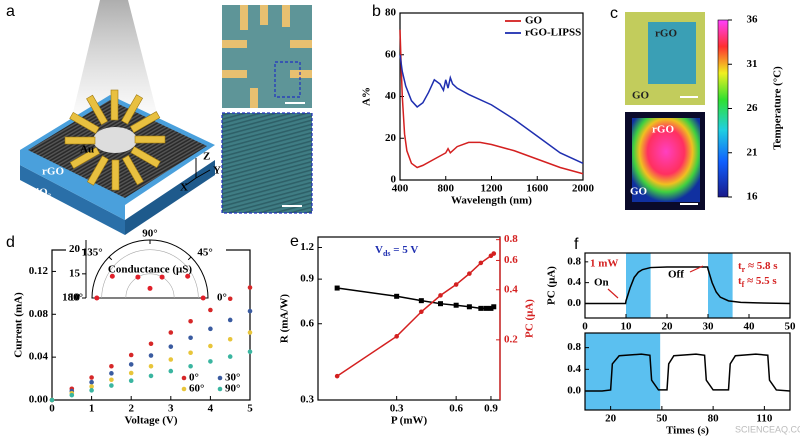 The width and height of the screenshot is (800, 437). What do you see at coordinates (376, 11) in the screenshot?
I see `panel-letter: b` at bounding box center [376, 11].